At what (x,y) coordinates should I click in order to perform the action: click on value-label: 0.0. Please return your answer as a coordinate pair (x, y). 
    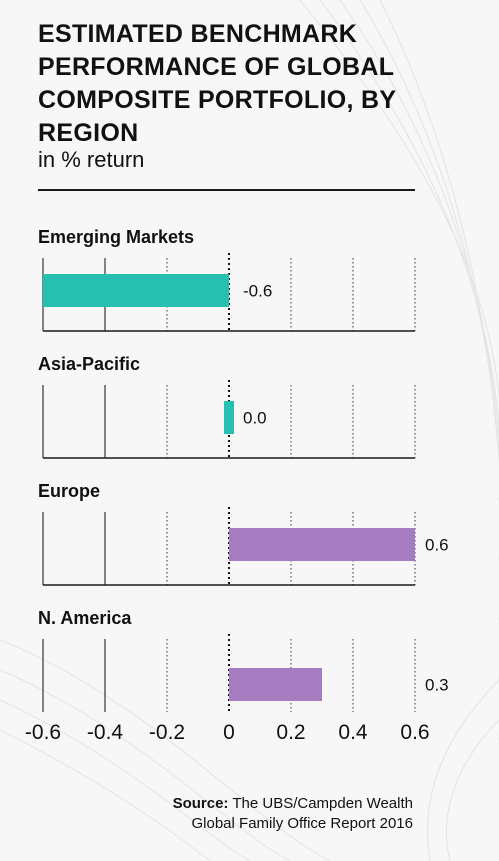
    Looking at the image, I should click on (255, 418).